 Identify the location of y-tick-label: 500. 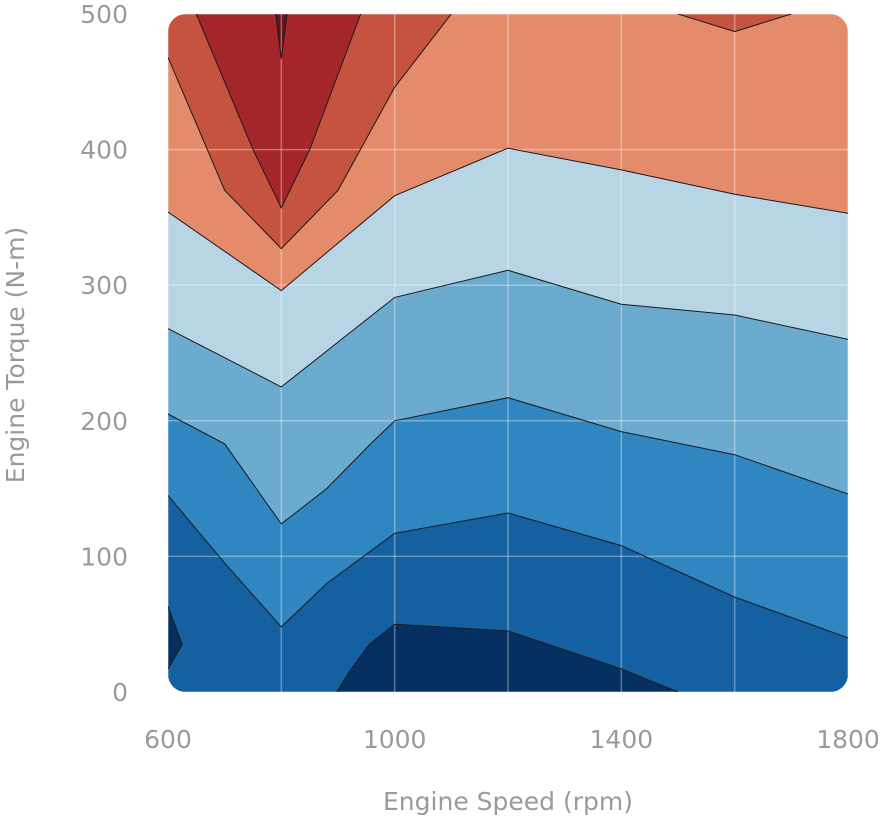
(104, 14).